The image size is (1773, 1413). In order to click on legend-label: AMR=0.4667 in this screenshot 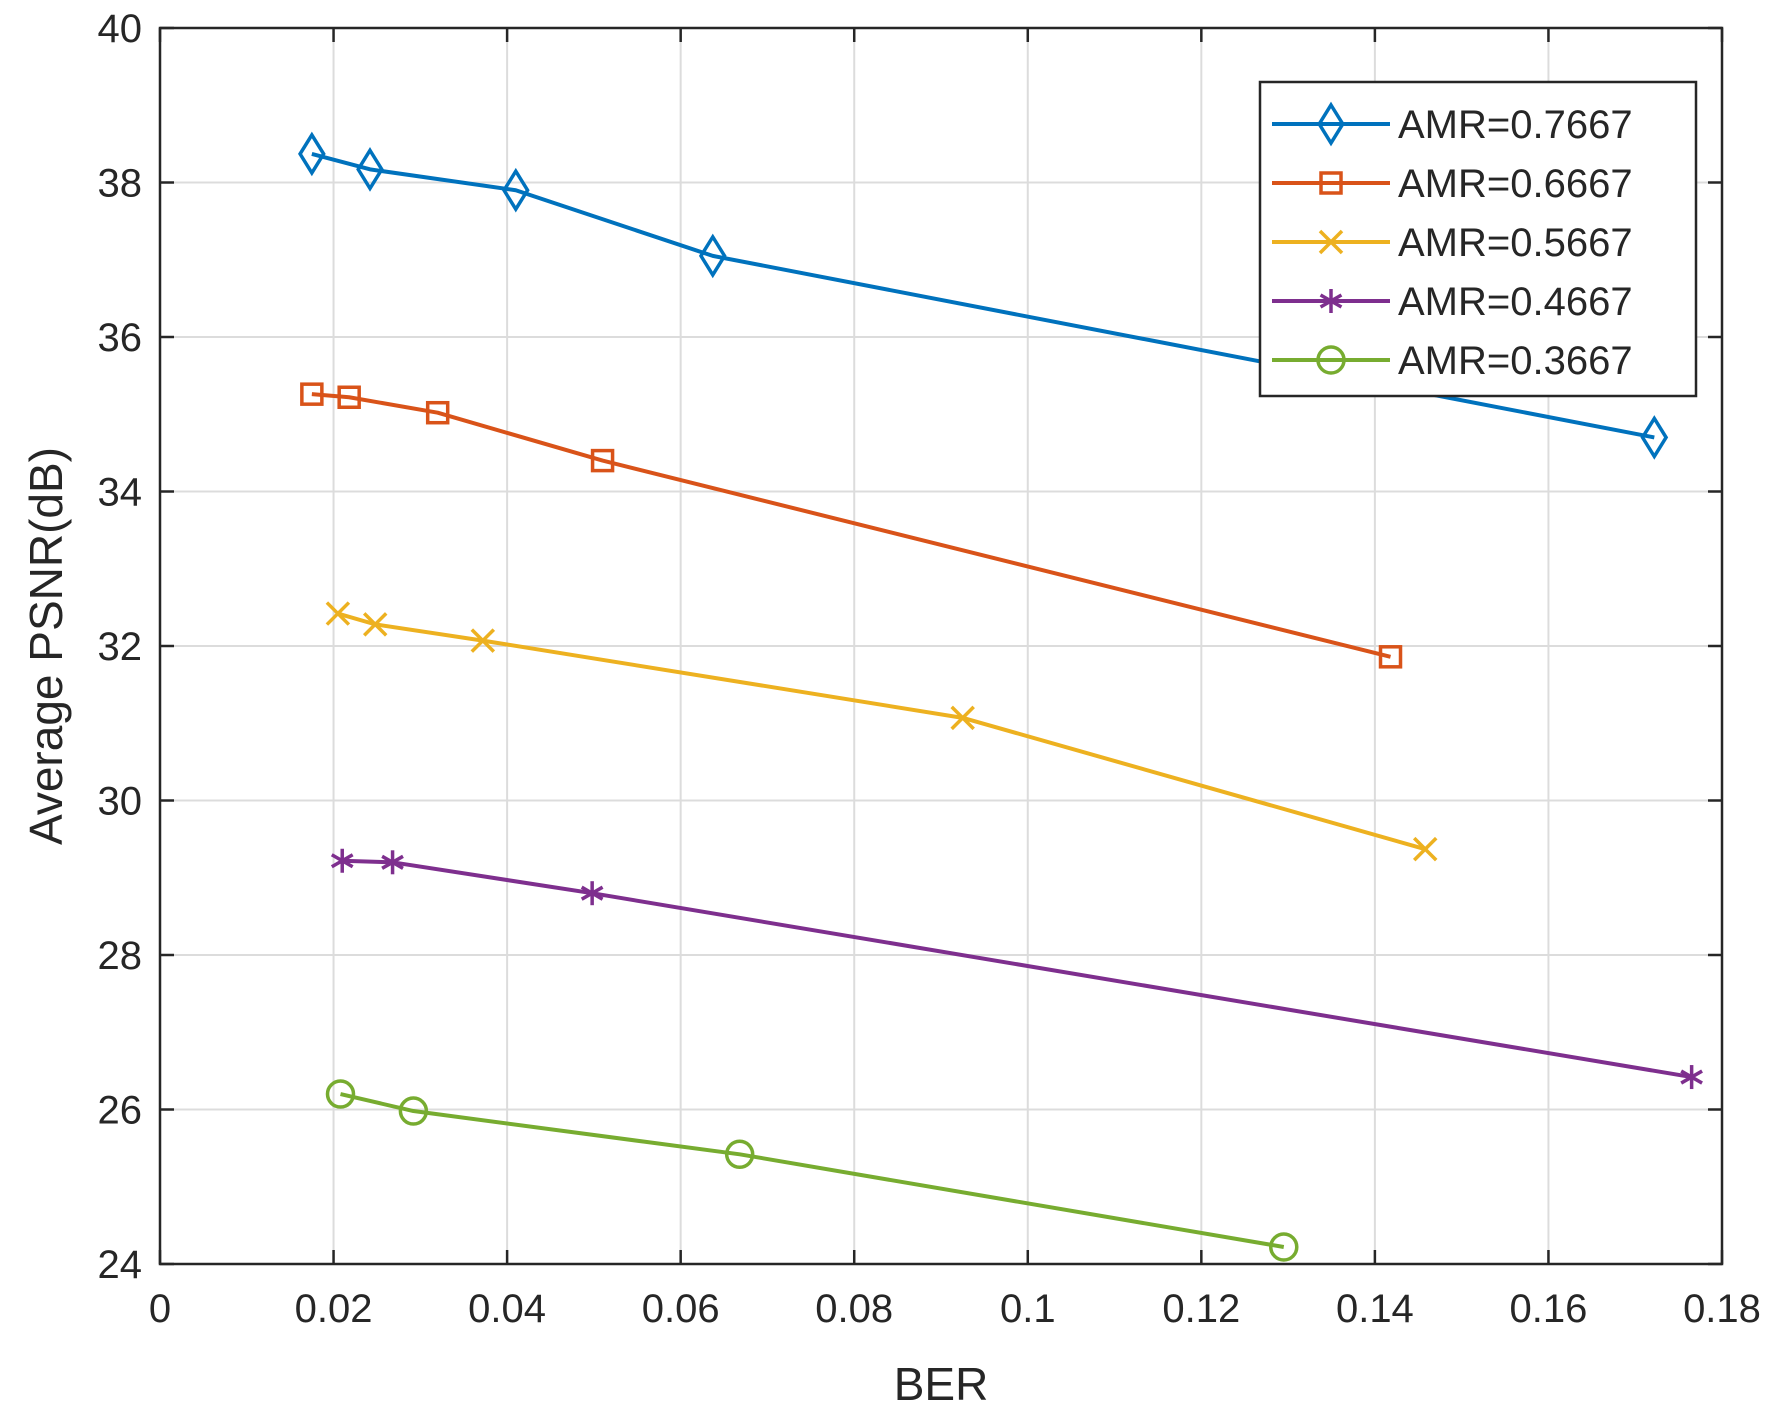, I will do `click(1515, 302)`.